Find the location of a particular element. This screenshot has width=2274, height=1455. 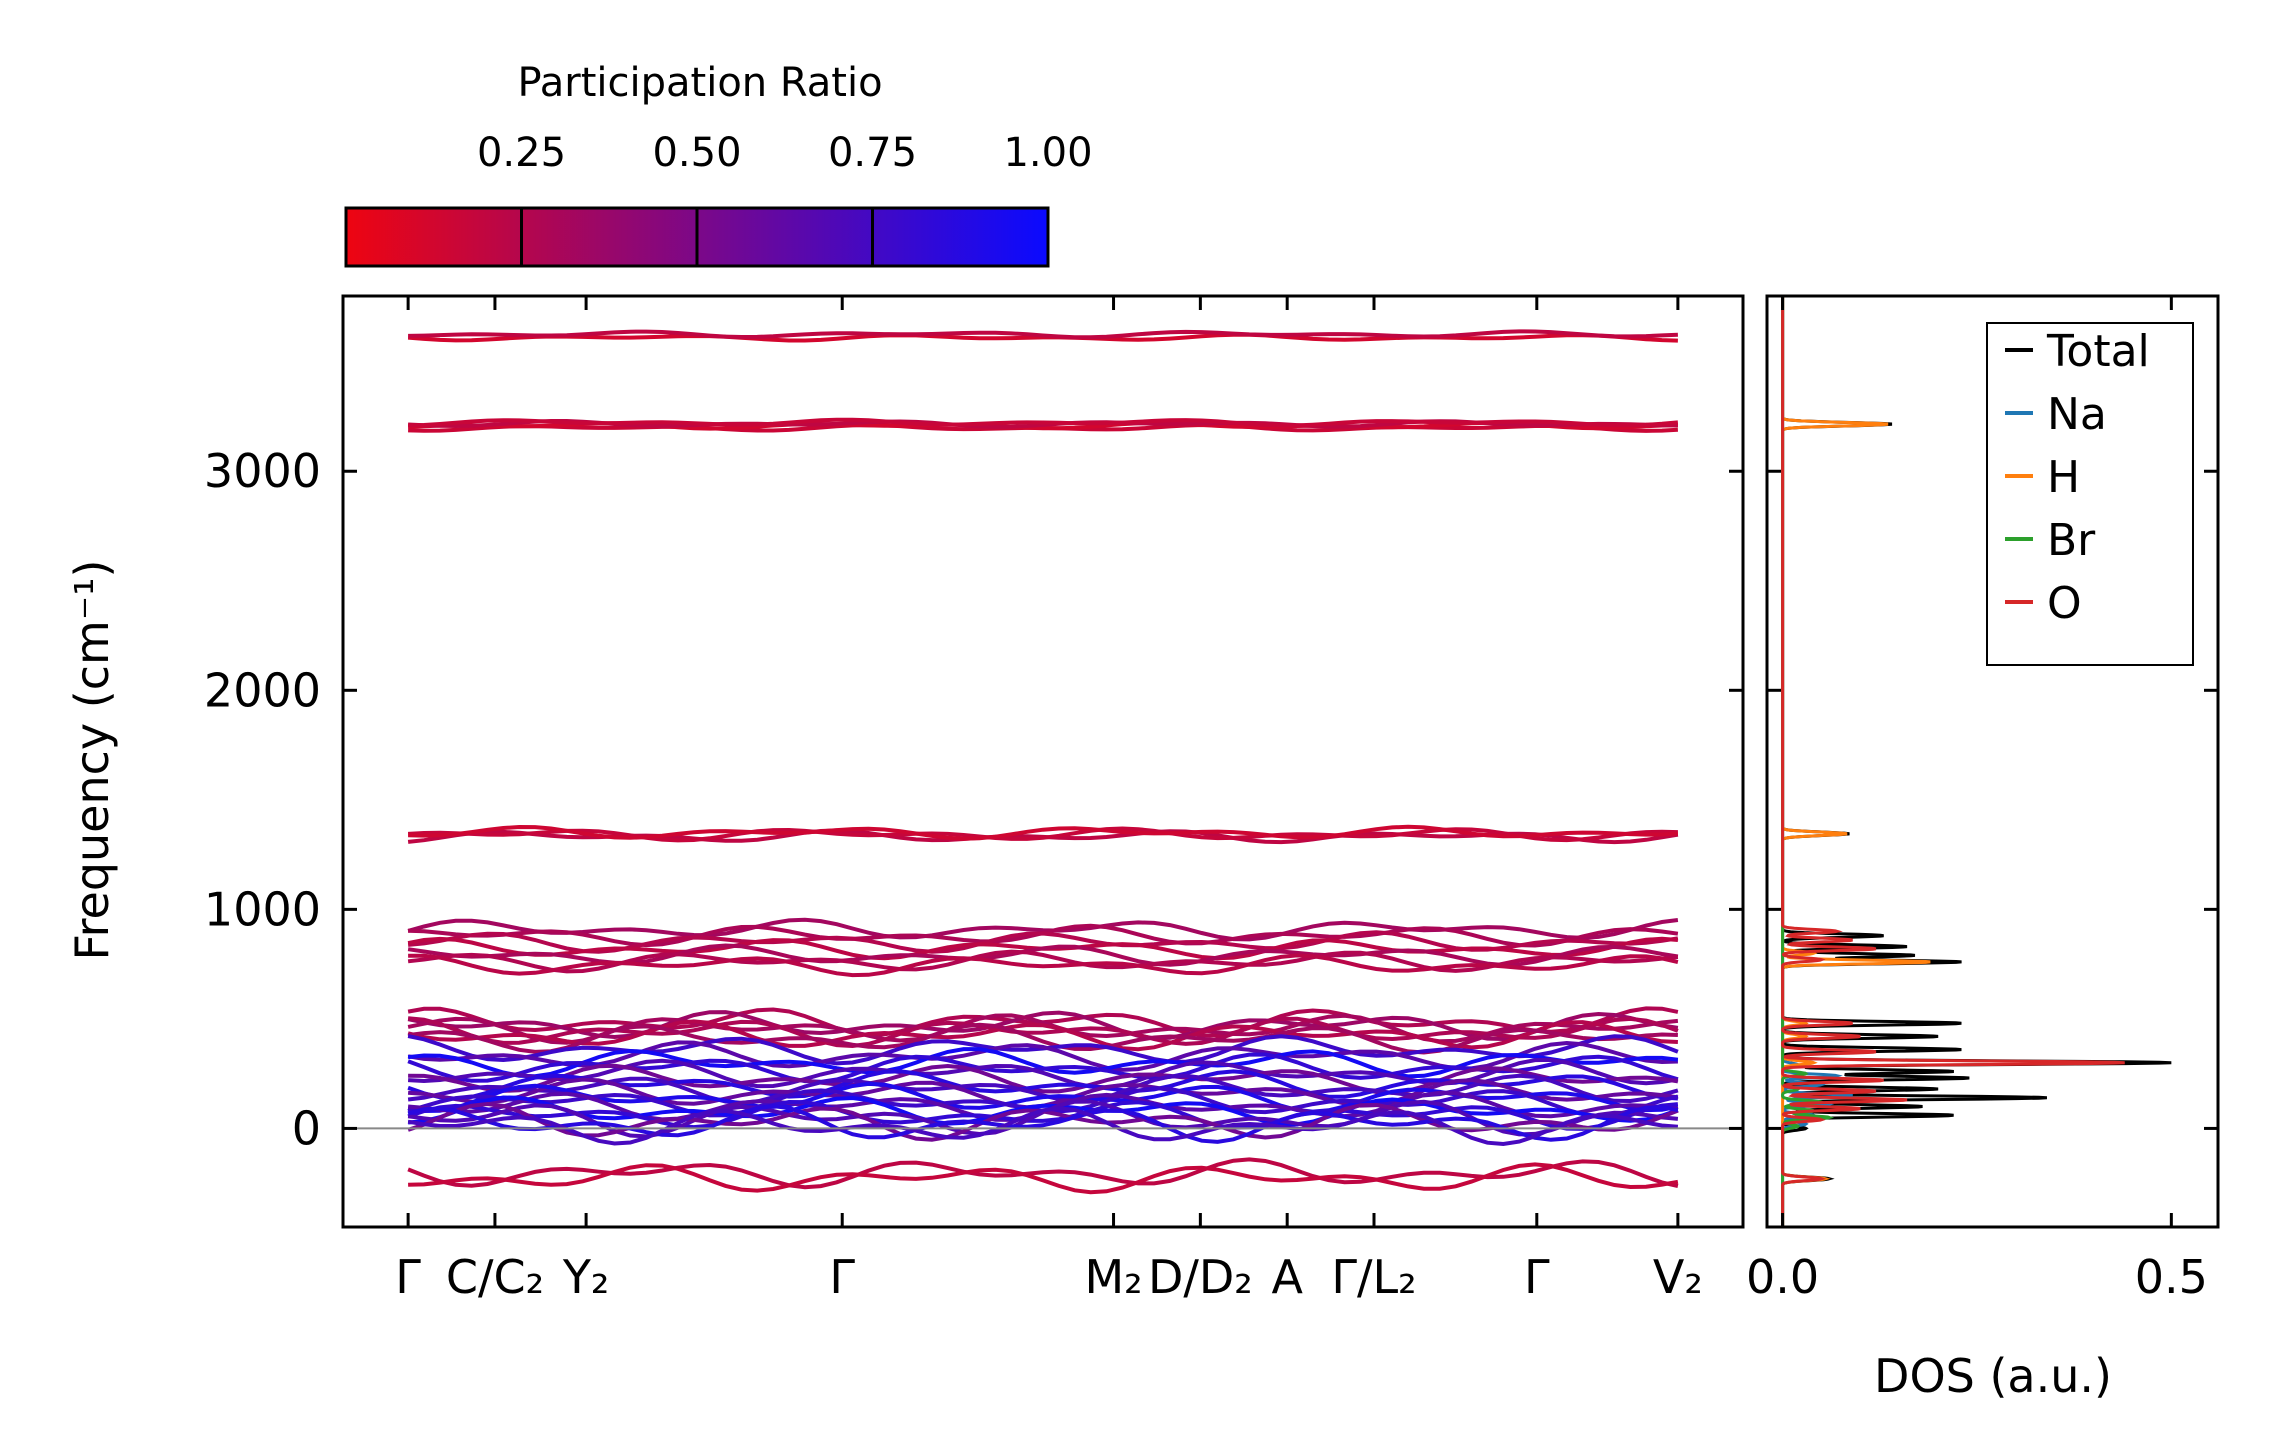

dos-x-tick-label: 0.5 is located at coordinates (2171, 1277).